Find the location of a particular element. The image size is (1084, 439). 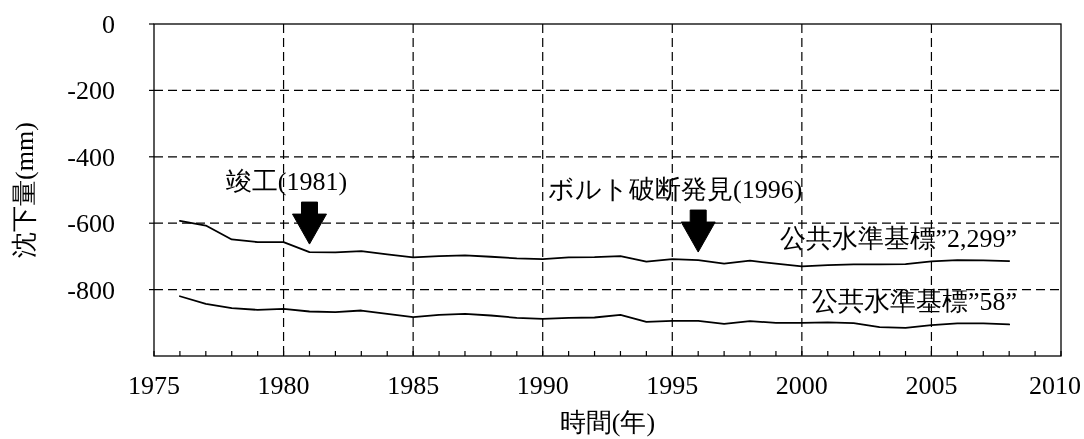

y-tick-label: -800 is located at coordinates (91, 290).